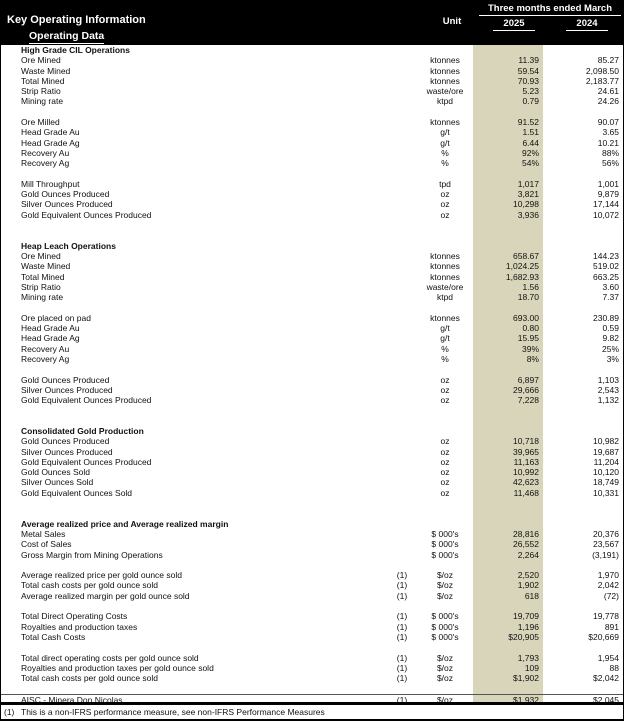  What do you see at coordinates (46, 70) in the screenshot?
I see `row-label: Waste Mined` at bounding box center [46, 70].